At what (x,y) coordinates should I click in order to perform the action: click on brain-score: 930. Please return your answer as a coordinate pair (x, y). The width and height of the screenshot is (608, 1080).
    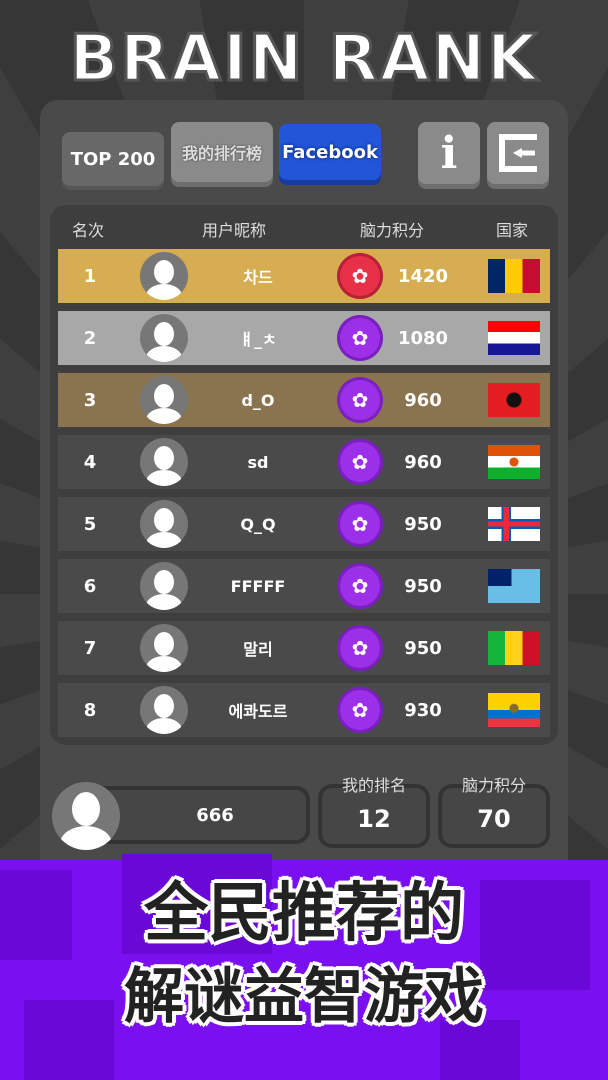
    Looking at the image, I should click on (423, 710).